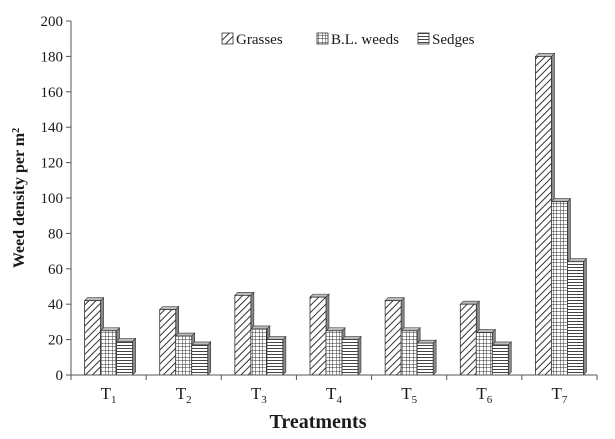 This screenshot has height=439, width=615. Describe the element at coordinates (317, 422) in the screenshot. I see `x-axis-label: Treatments` at that location.